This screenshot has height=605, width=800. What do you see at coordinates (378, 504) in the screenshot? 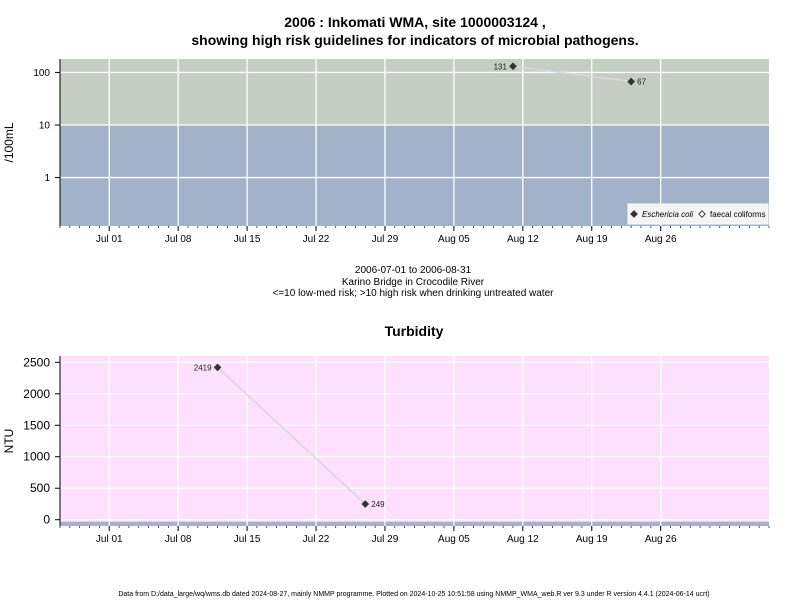
I see `data-label: 249` at bounding box center [378, 504].